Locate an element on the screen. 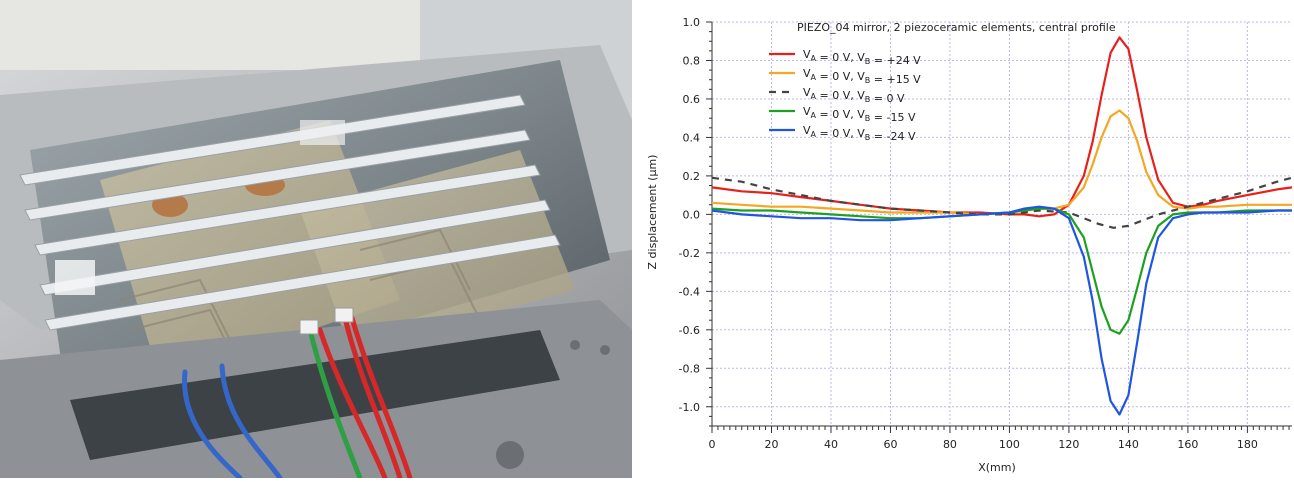 This screenshot has width=1294, height=482. y-tick-label: -0.4 is located at coordinates (689, 291).